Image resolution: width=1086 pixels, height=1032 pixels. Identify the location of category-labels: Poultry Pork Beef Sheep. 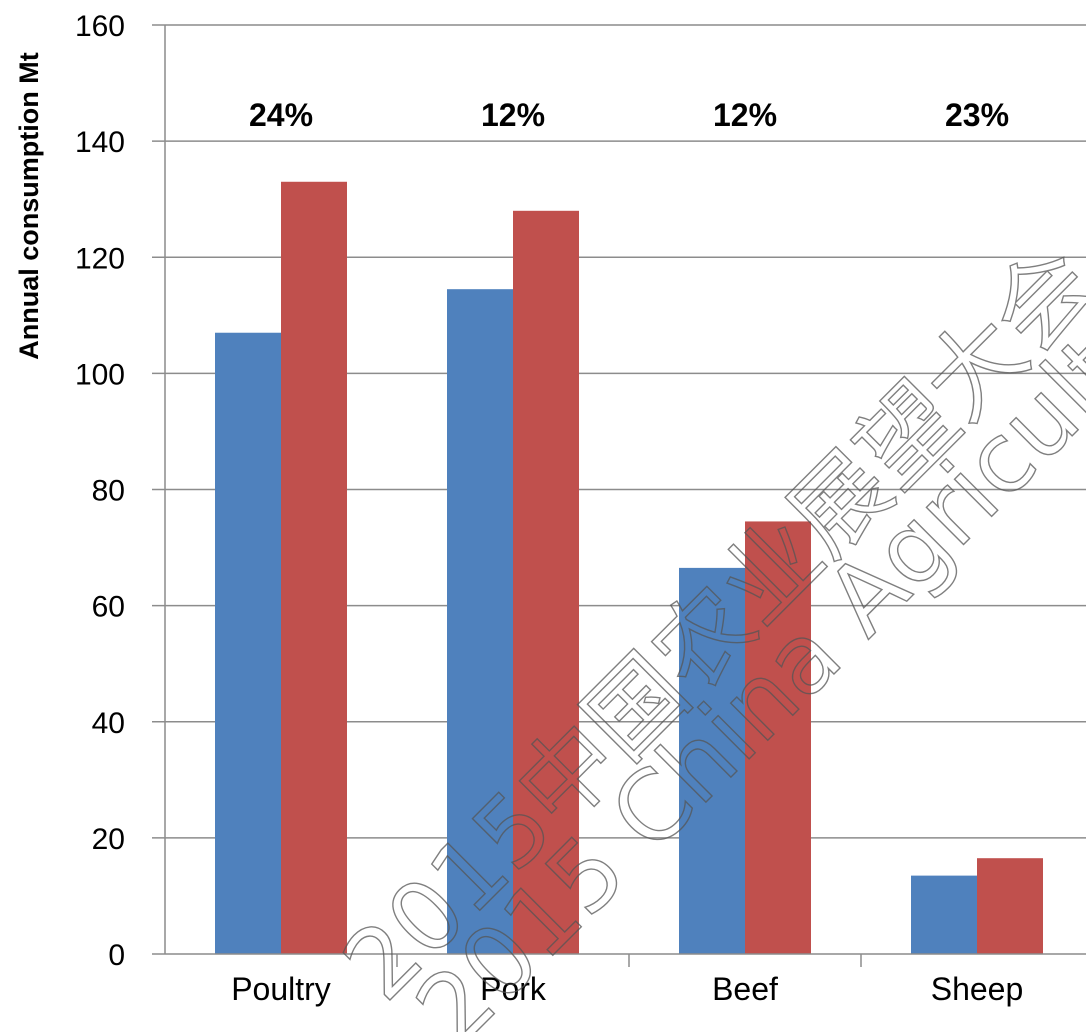
(627, 989).